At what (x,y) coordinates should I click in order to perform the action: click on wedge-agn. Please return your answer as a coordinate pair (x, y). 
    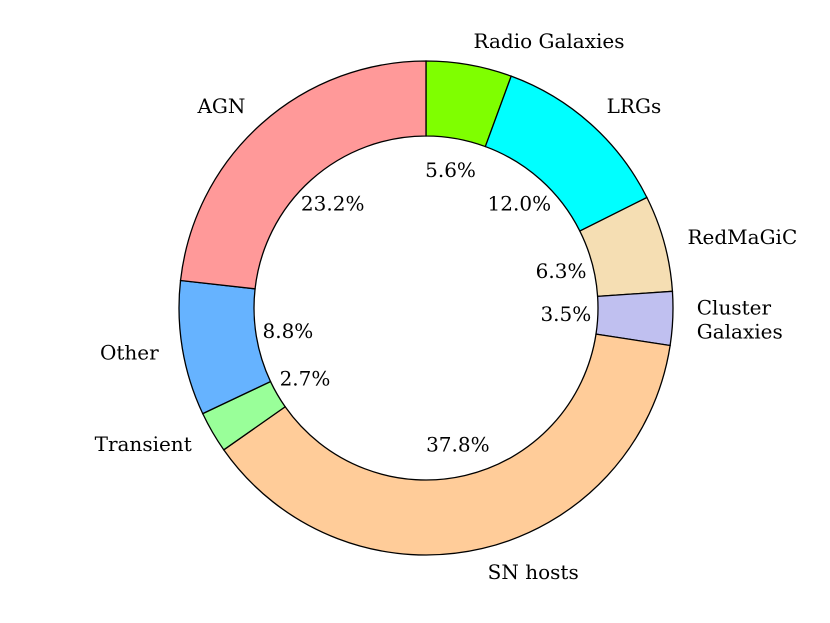
    Looking at the image, I should click on (303, 175).